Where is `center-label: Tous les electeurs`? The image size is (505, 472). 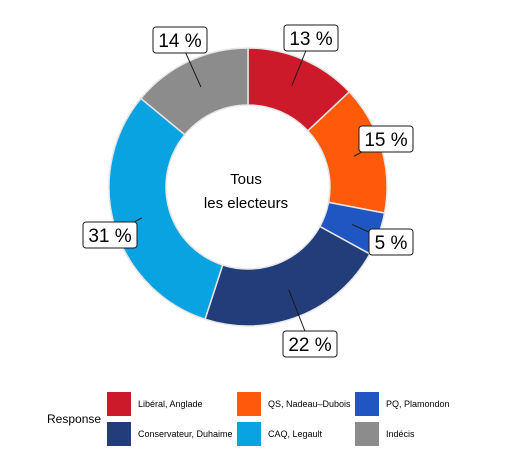
center-label: Tous les electeurs is located at coordinates (246, 191).